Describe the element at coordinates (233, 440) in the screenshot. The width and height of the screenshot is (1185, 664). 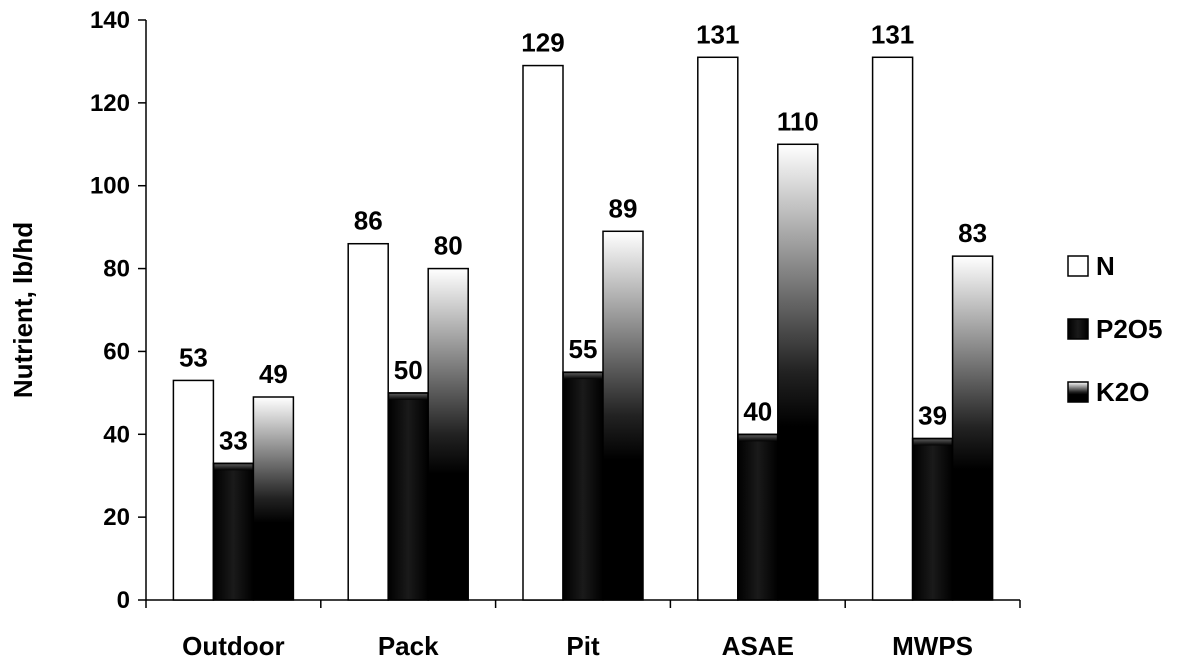
I see `data-label-p2o5-outdoor: 33` at that location.